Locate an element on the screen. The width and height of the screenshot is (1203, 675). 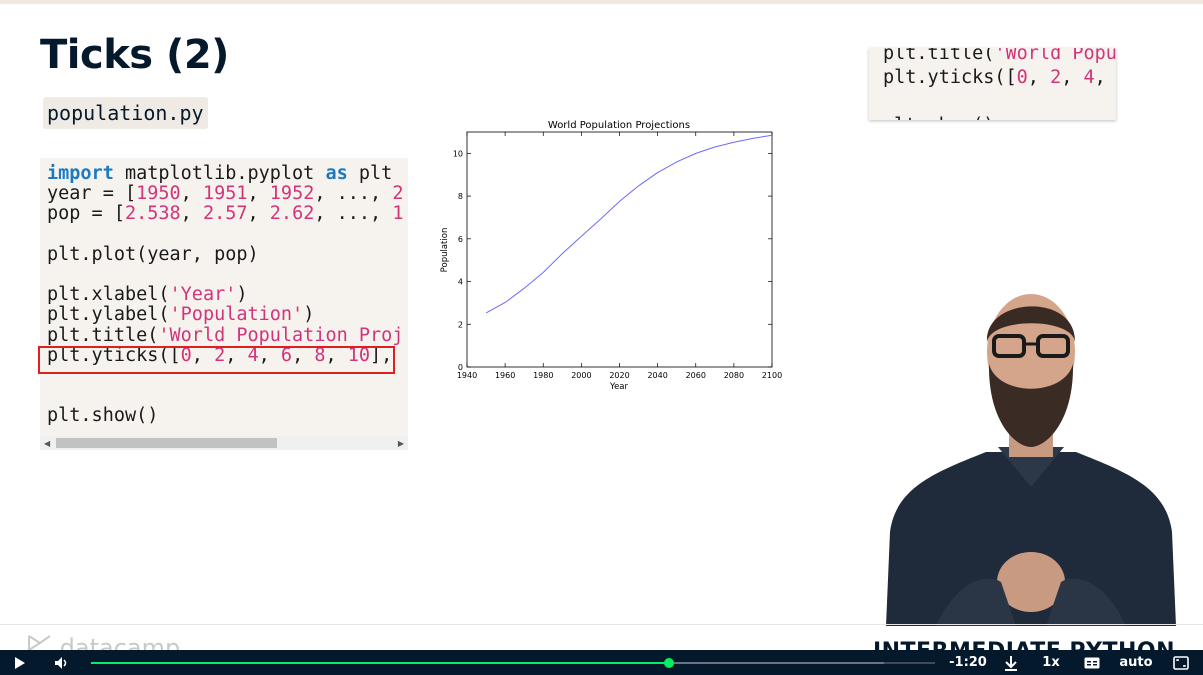
x-tick-label: 1980 is located at coordinates (543, 375).